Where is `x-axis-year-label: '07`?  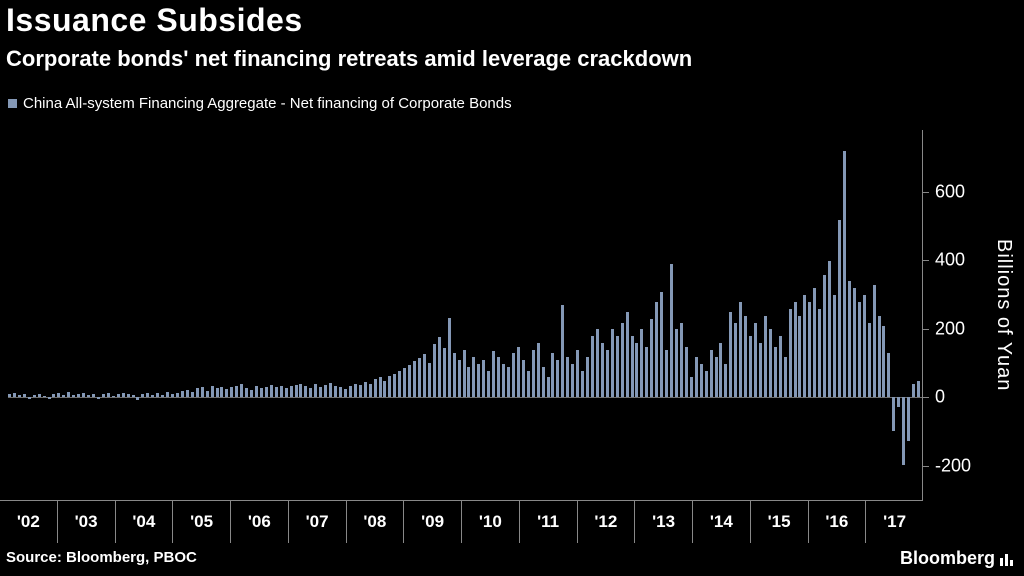 x-axis-year-label: '07 is located at coordinates (316, 522).